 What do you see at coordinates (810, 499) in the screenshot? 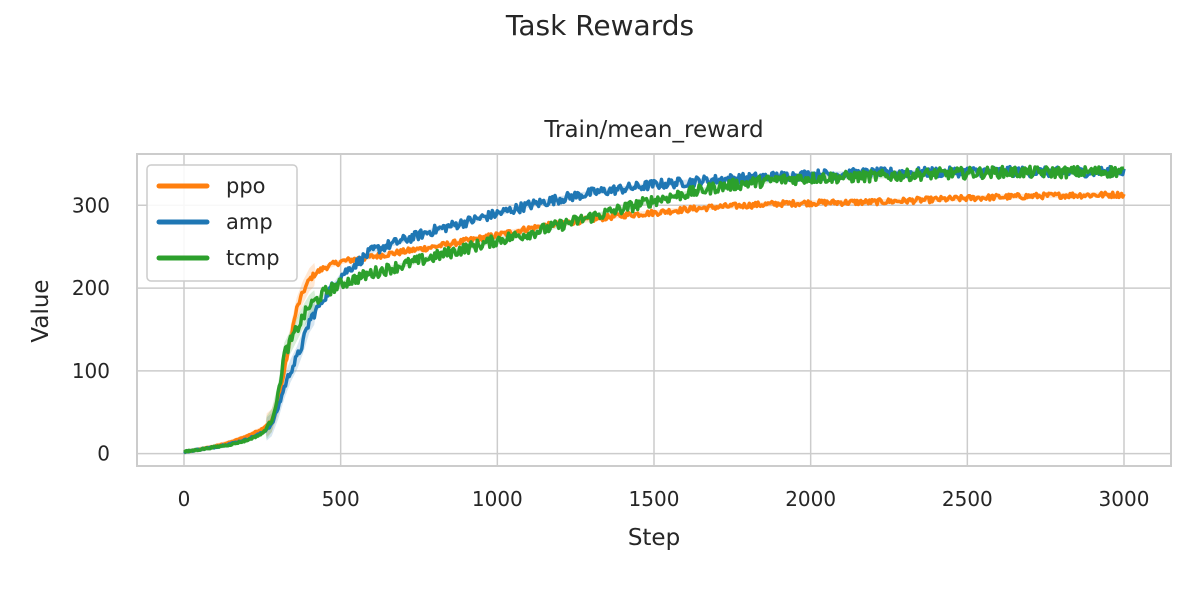
I see `x-tick-label: 2000` at bounding box center [810, 499].